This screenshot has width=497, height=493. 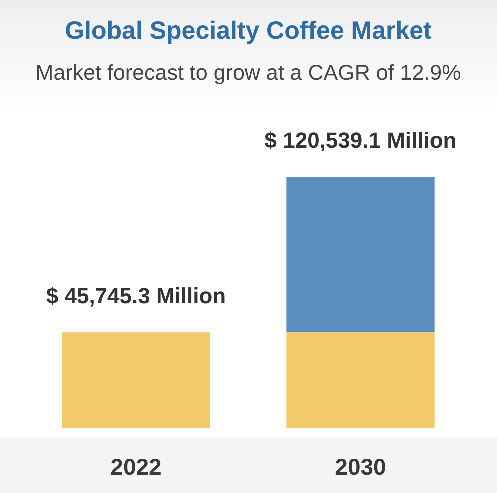 I want to click on x-tick-label: 2030, so click(x=360, y=467).